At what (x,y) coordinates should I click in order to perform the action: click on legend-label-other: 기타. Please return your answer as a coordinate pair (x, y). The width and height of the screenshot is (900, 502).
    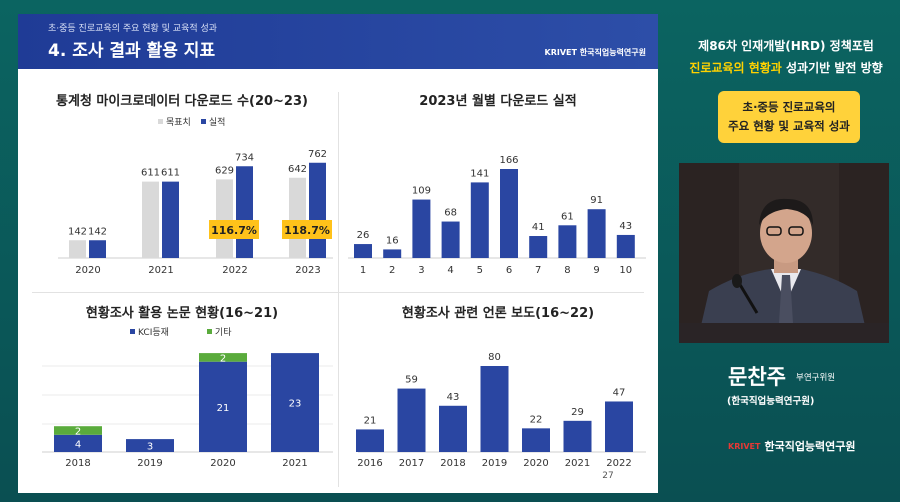
    Looking at the image, I should click on (223, 333).